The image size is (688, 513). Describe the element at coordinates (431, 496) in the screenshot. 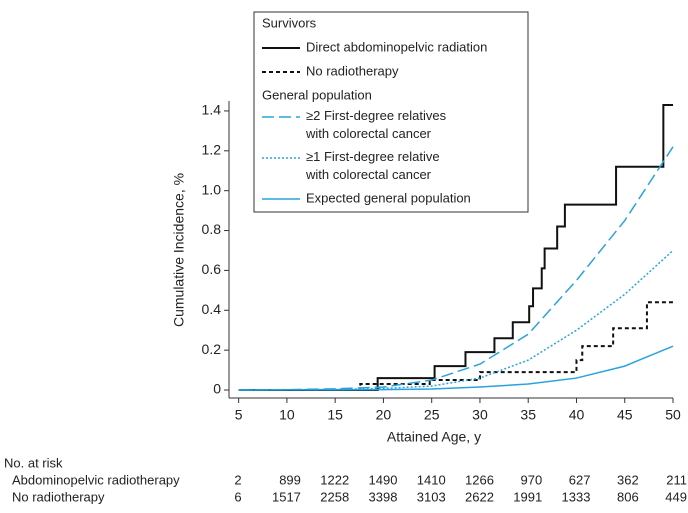

I see `risk-count: 3103` at that location.